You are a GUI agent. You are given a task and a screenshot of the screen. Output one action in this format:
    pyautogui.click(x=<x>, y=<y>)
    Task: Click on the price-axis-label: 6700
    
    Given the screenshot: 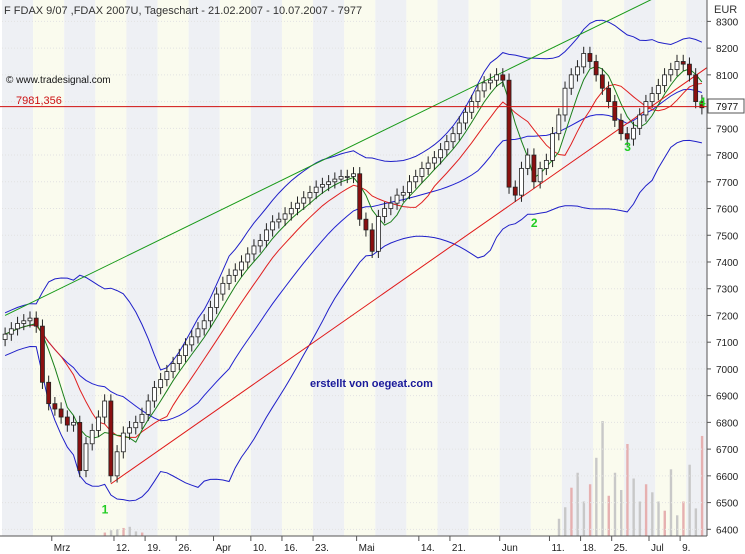 What is the action you would take?
    pyautogui.click(x=727, y=450)
    